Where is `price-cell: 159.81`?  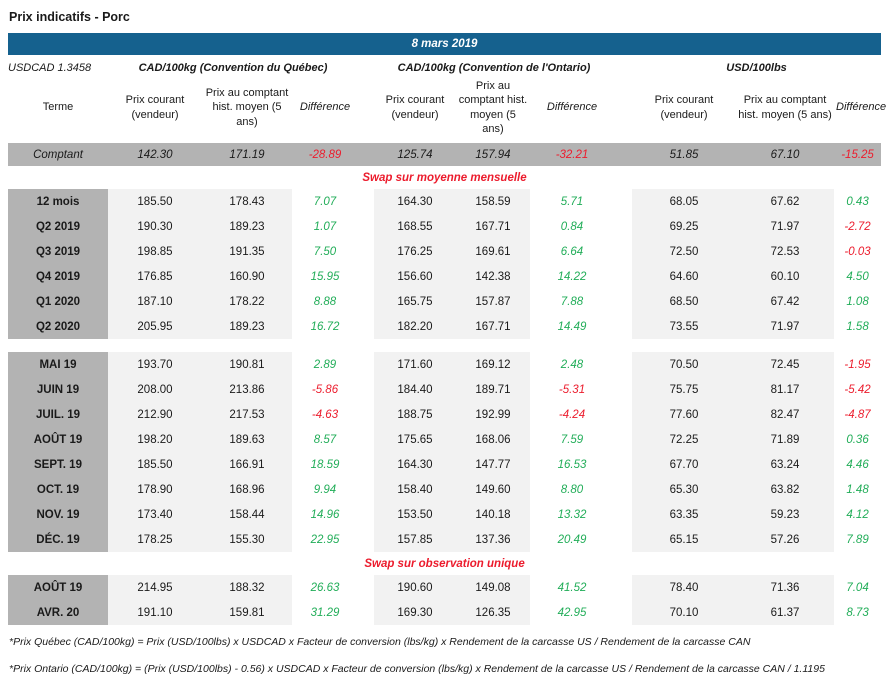 price-cell: 159.81 is located at coordinates (247, 613).